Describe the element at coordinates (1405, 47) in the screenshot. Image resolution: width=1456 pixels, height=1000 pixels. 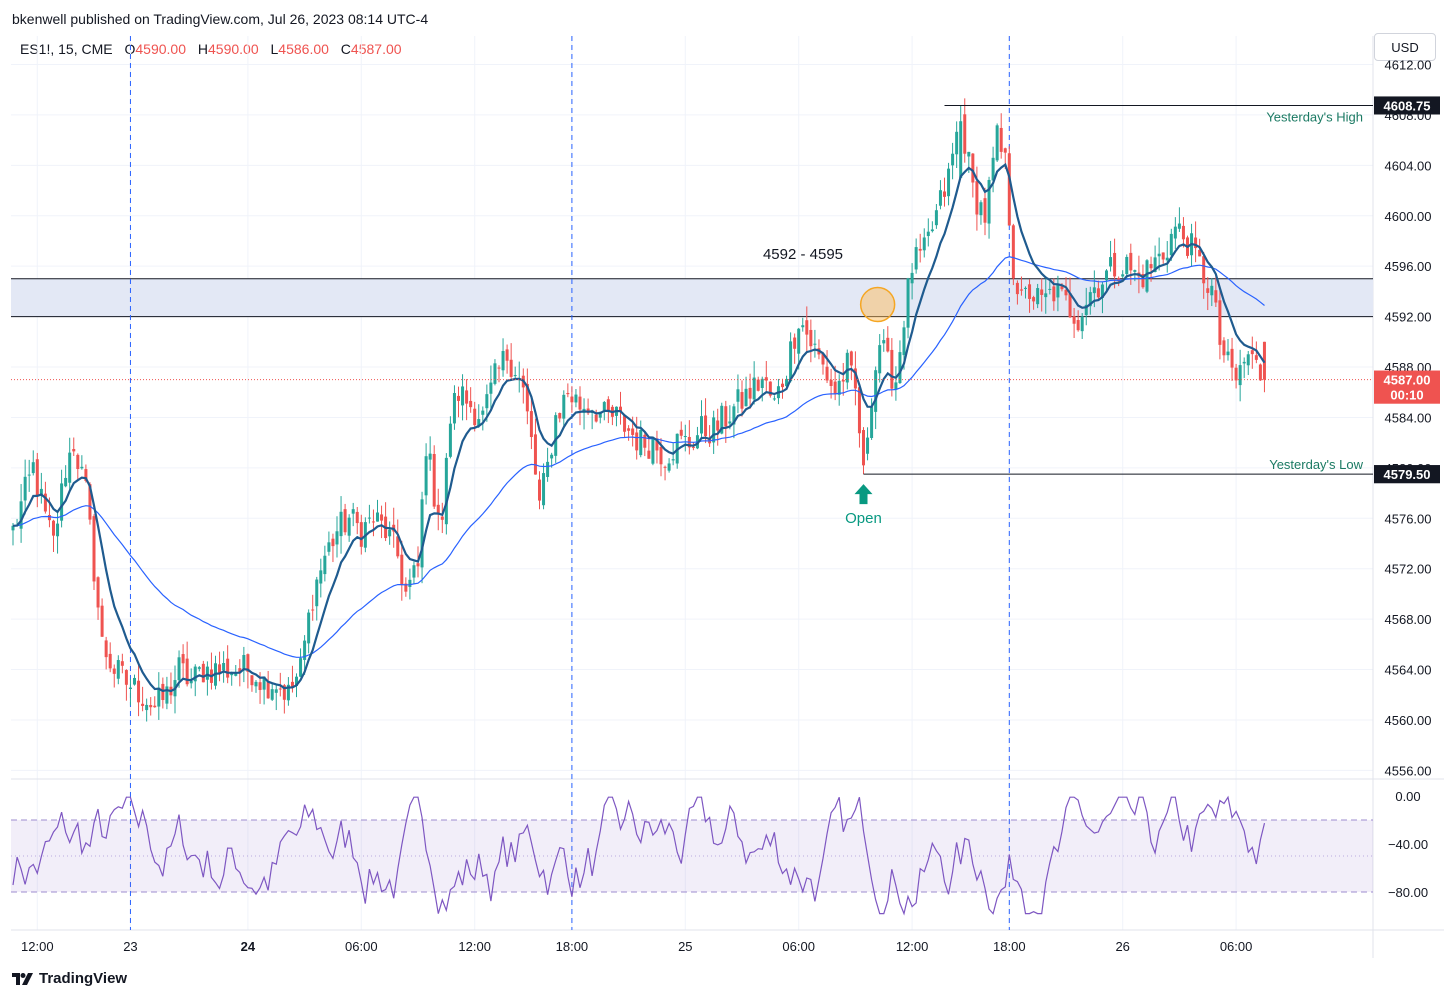
I see `currency-button: USD` at that location.